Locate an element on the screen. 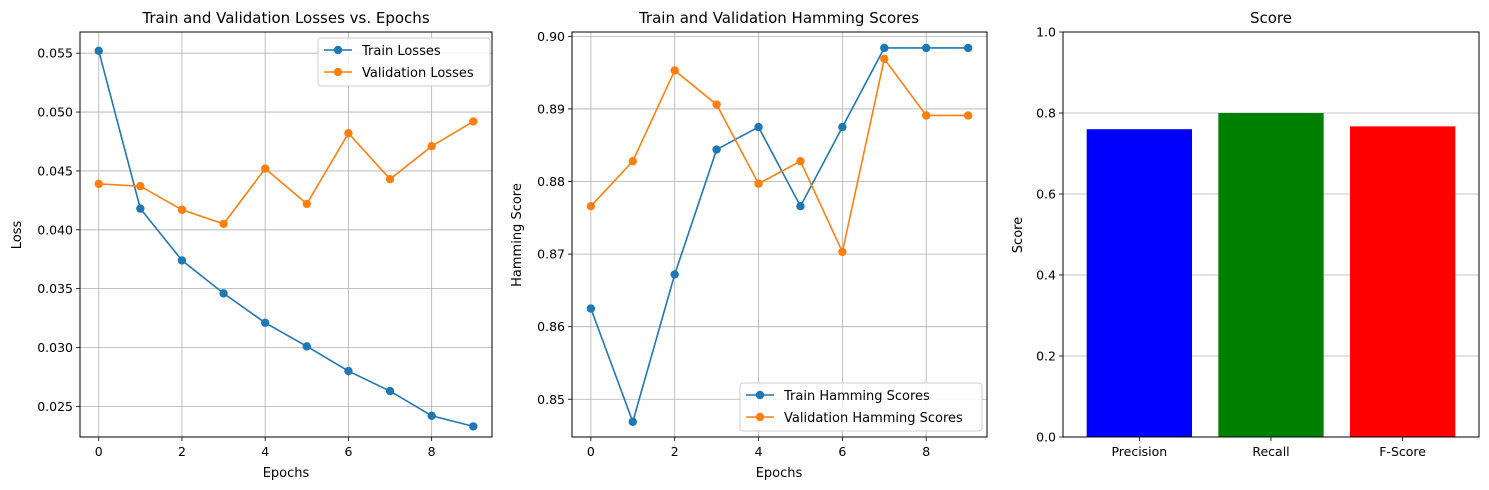  score-chart-xtick-label-0: Precision is located at coordinates (1139, 451).